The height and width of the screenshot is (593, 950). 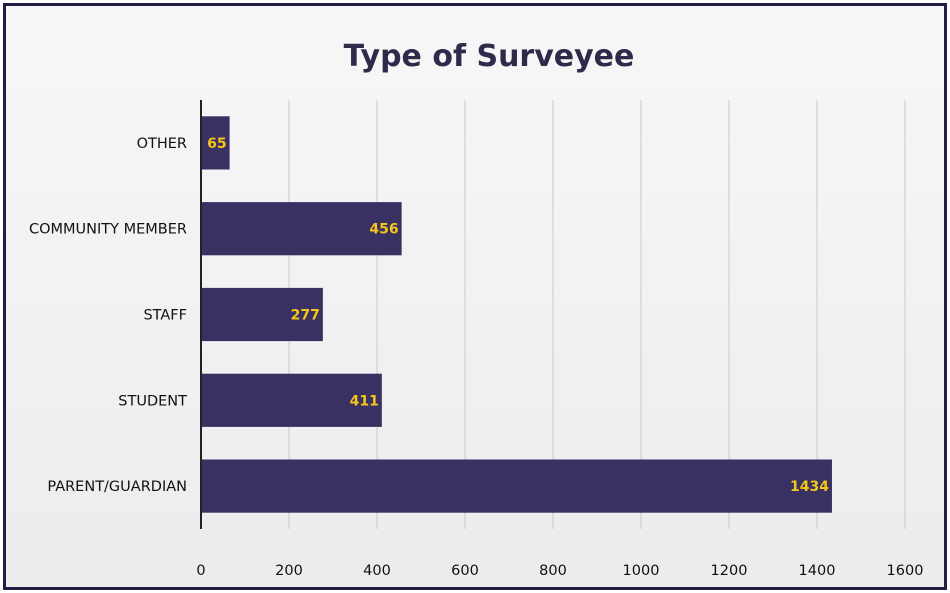 I want to click on x-tick-label: 1600, so click(x=905, y=571).